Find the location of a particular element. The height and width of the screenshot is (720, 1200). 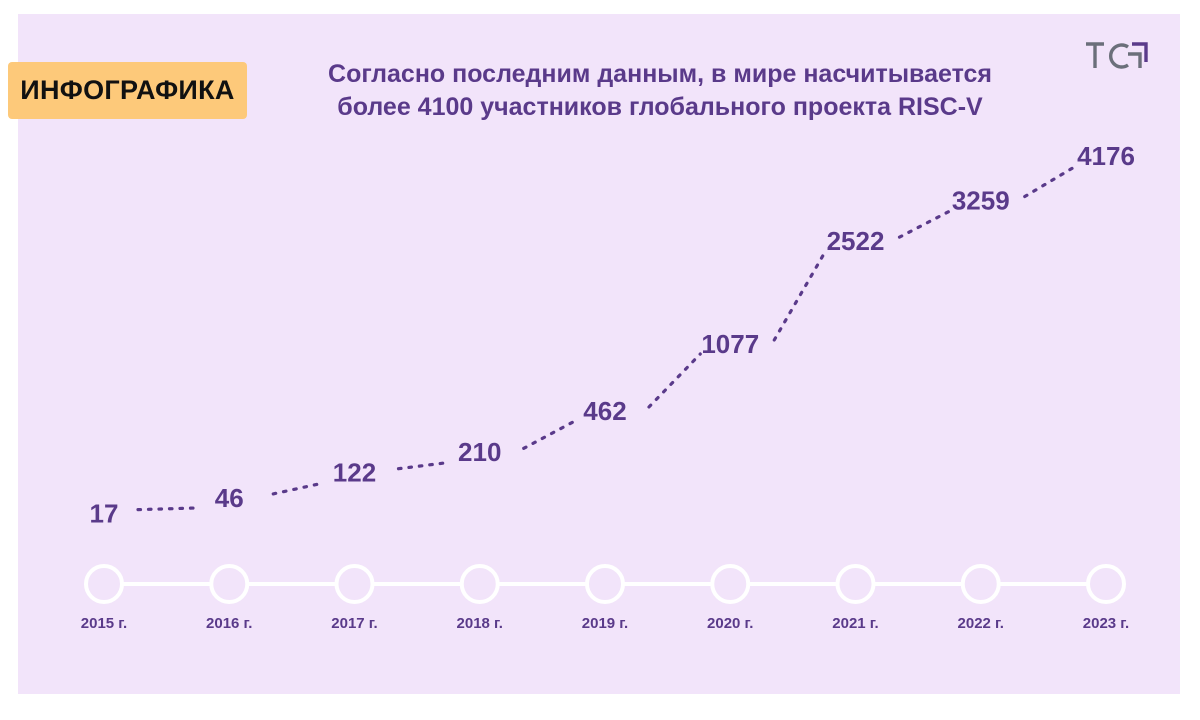

year-label: 2019 г. is located at coordinates (605, 623).